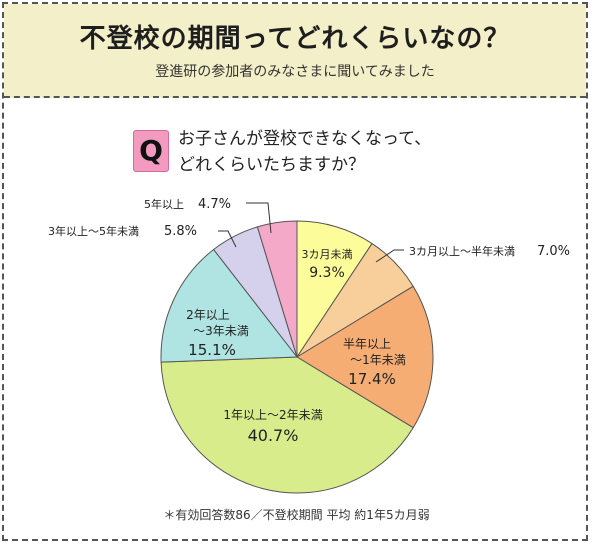  Describe the element at coordinates (327, 273) in the screenshot. I see `slice-value: 9.3%` at that location.